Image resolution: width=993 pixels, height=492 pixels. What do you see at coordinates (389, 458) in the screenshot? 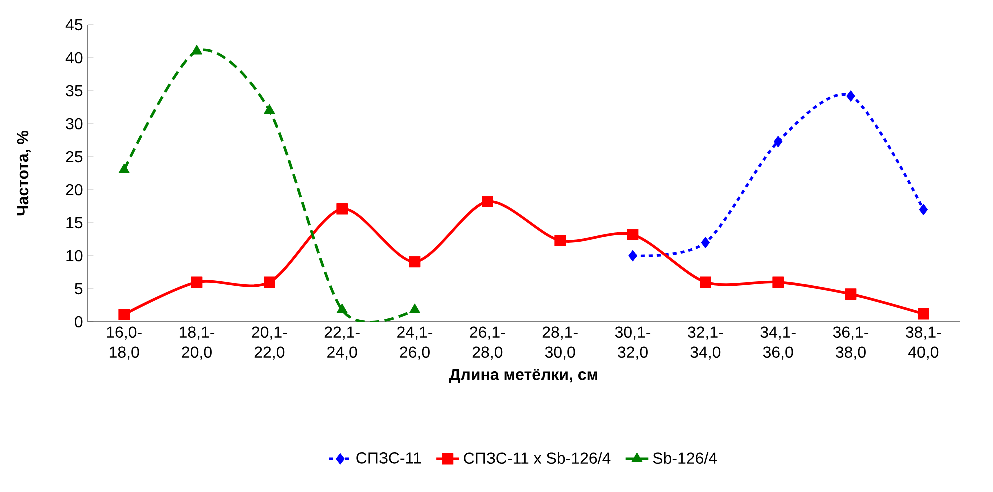
I see `legend-label: СПЗС-11` at bounding box center [389, 458].